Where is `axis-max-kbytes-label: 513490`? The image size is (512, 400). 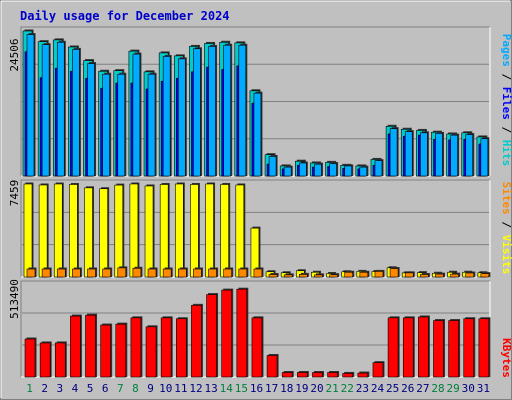 axis-max-kbytes-label: 513490 is located at coordinates (14, 299).